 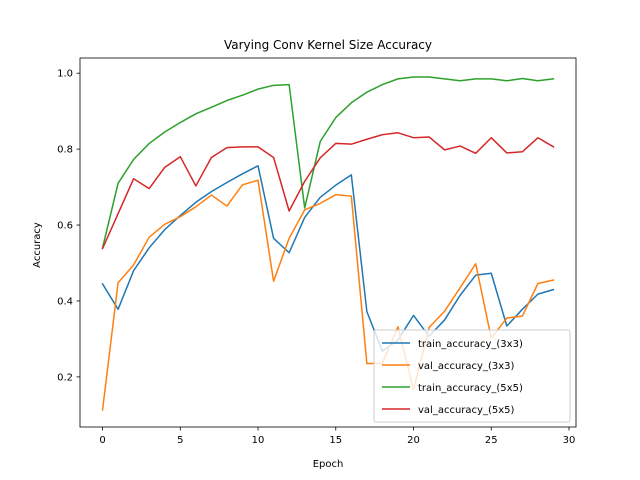 What do you see at coordinates (470, 344) in the screenshot?
I see `legend-label-0: train_accuracy_(3x3)` at bounding box center [470, 344].